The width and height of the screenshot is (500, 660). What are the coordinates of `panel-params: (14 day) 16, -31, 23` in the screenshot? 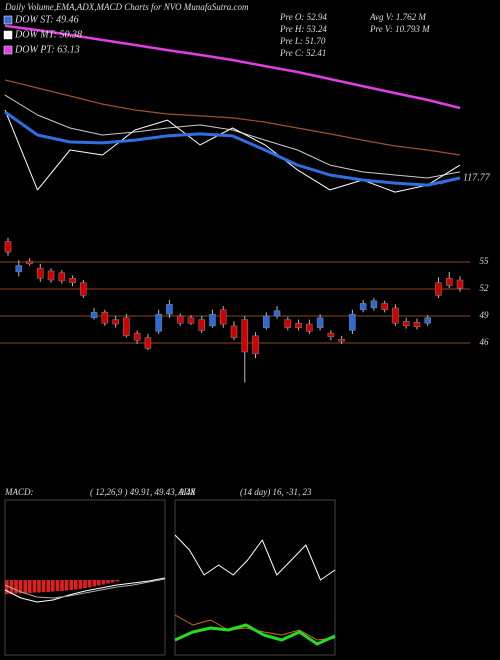 It's located at (276, 492).